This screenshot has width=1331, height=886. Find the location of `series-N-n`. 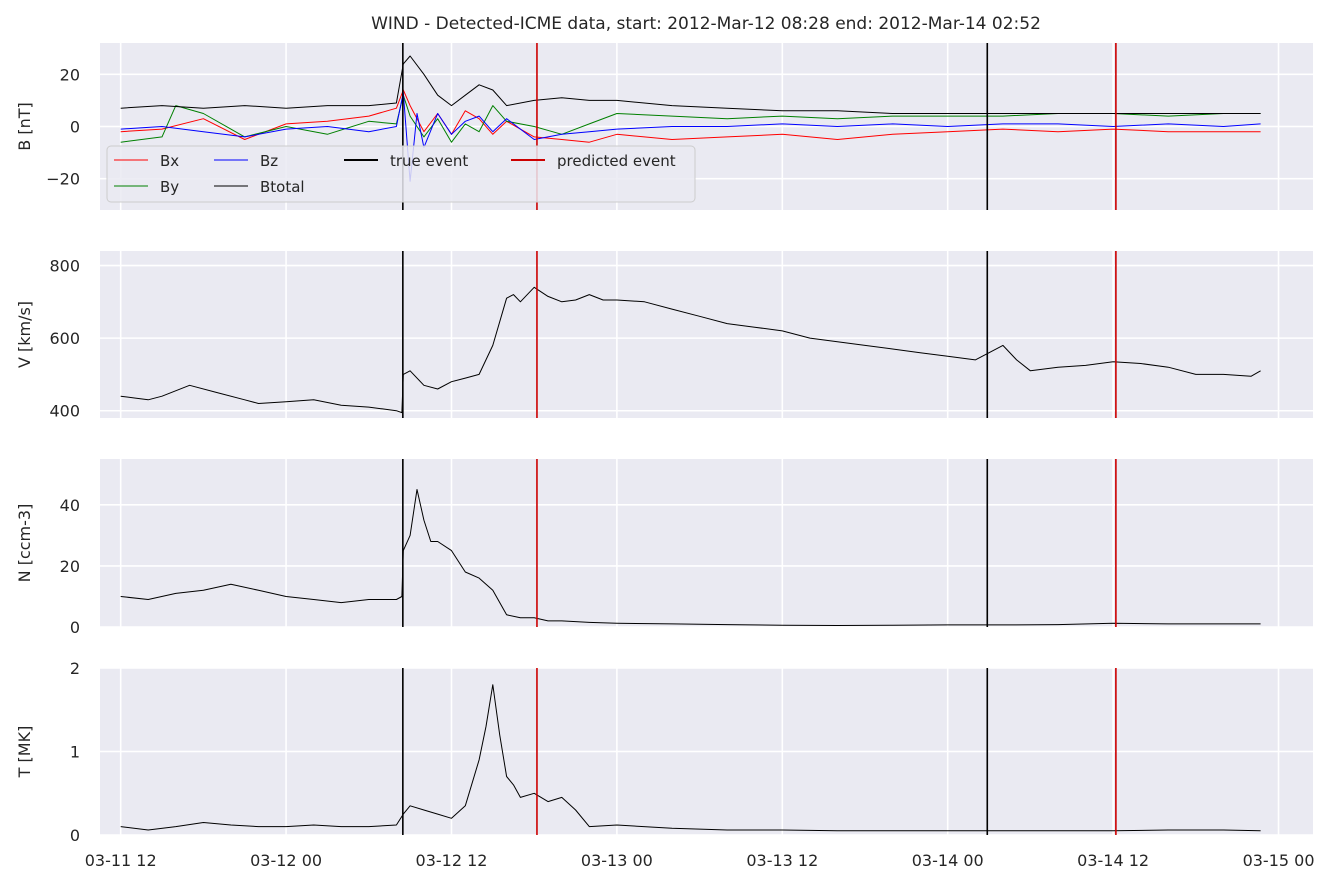

series-N-n is located at coordinates (690, 557).